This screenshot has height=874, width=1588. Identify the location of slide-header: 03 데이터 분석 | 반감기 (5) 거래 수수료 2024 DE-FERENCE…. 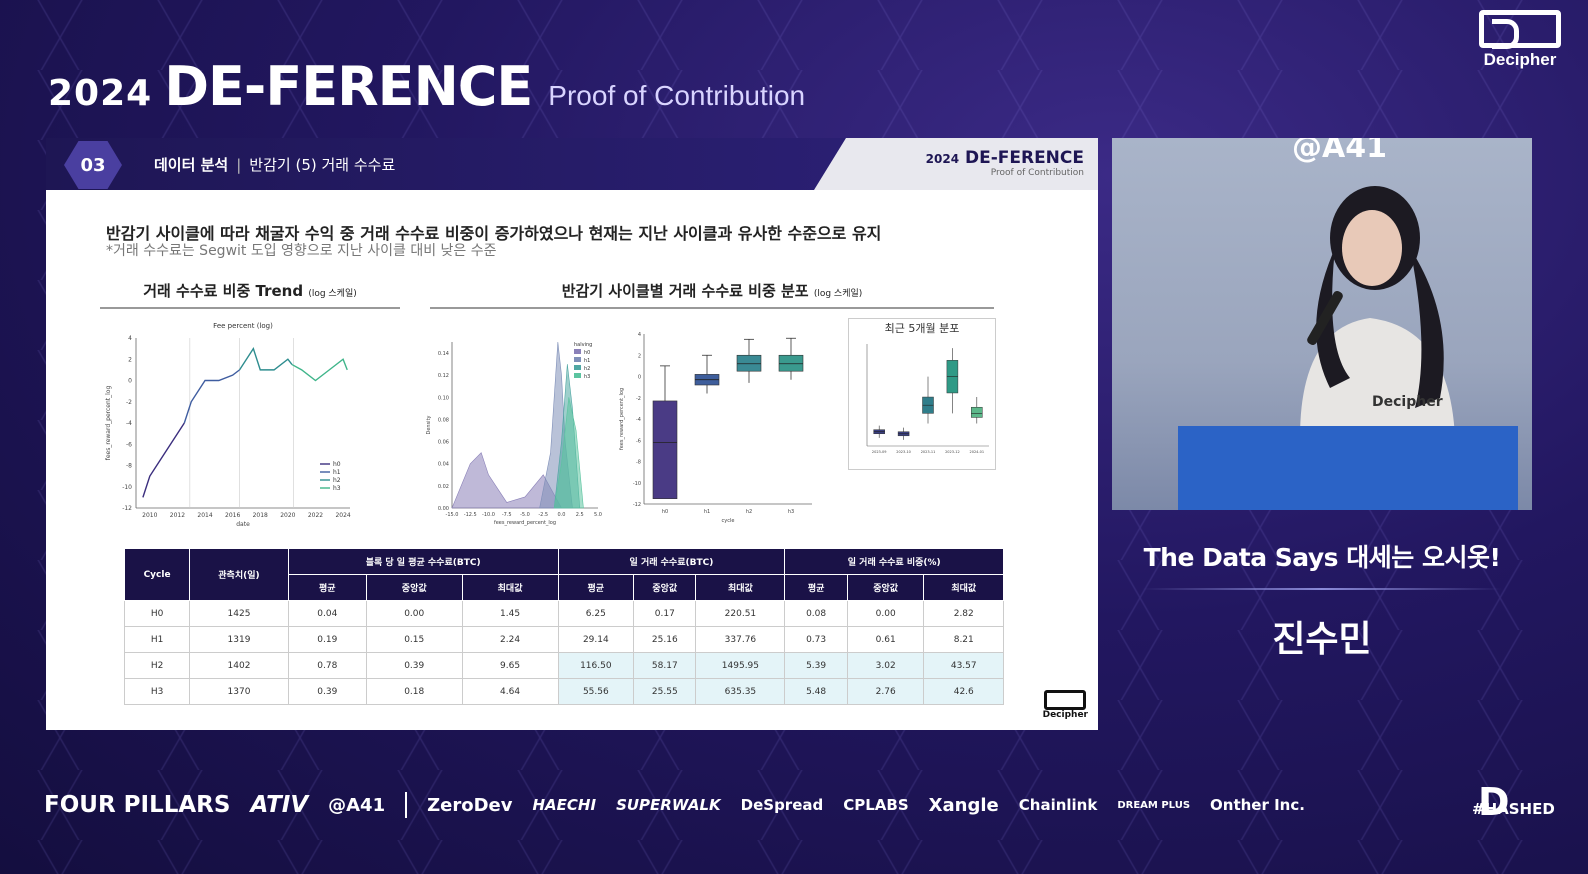
(572, 164).